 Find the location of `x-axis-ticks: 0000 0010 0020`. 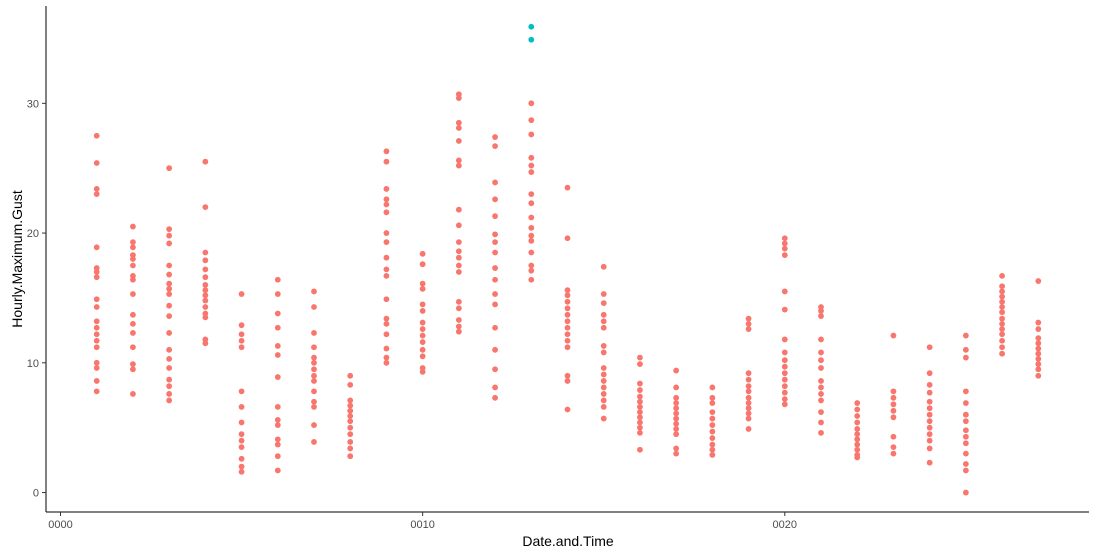

x-axis-ticks: 0000 0010 0020 is located at coordinates (422, 521).